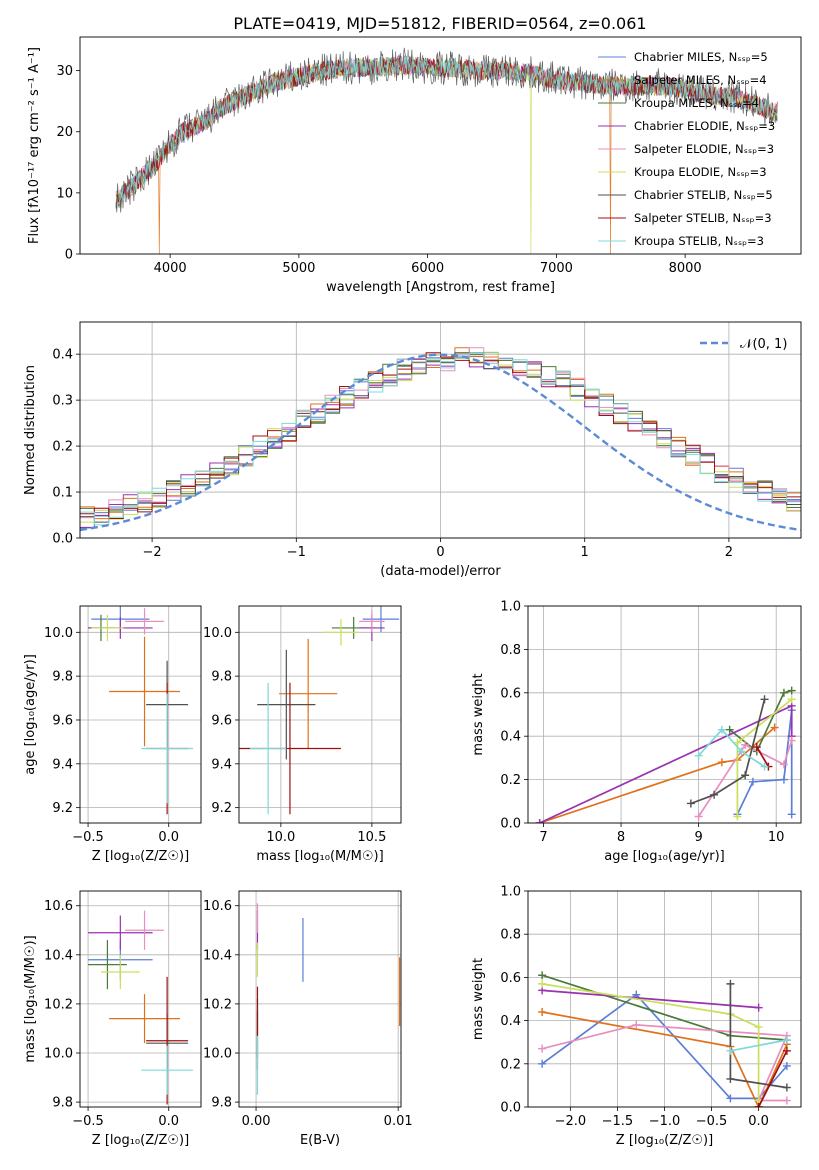 Image resolution: width=819 pixels, height=1170 pixels. What do you see at coordinates (427, 268) in the screenshot?
I see `x-tick-label: 6000` at bounding box center [427, 268].